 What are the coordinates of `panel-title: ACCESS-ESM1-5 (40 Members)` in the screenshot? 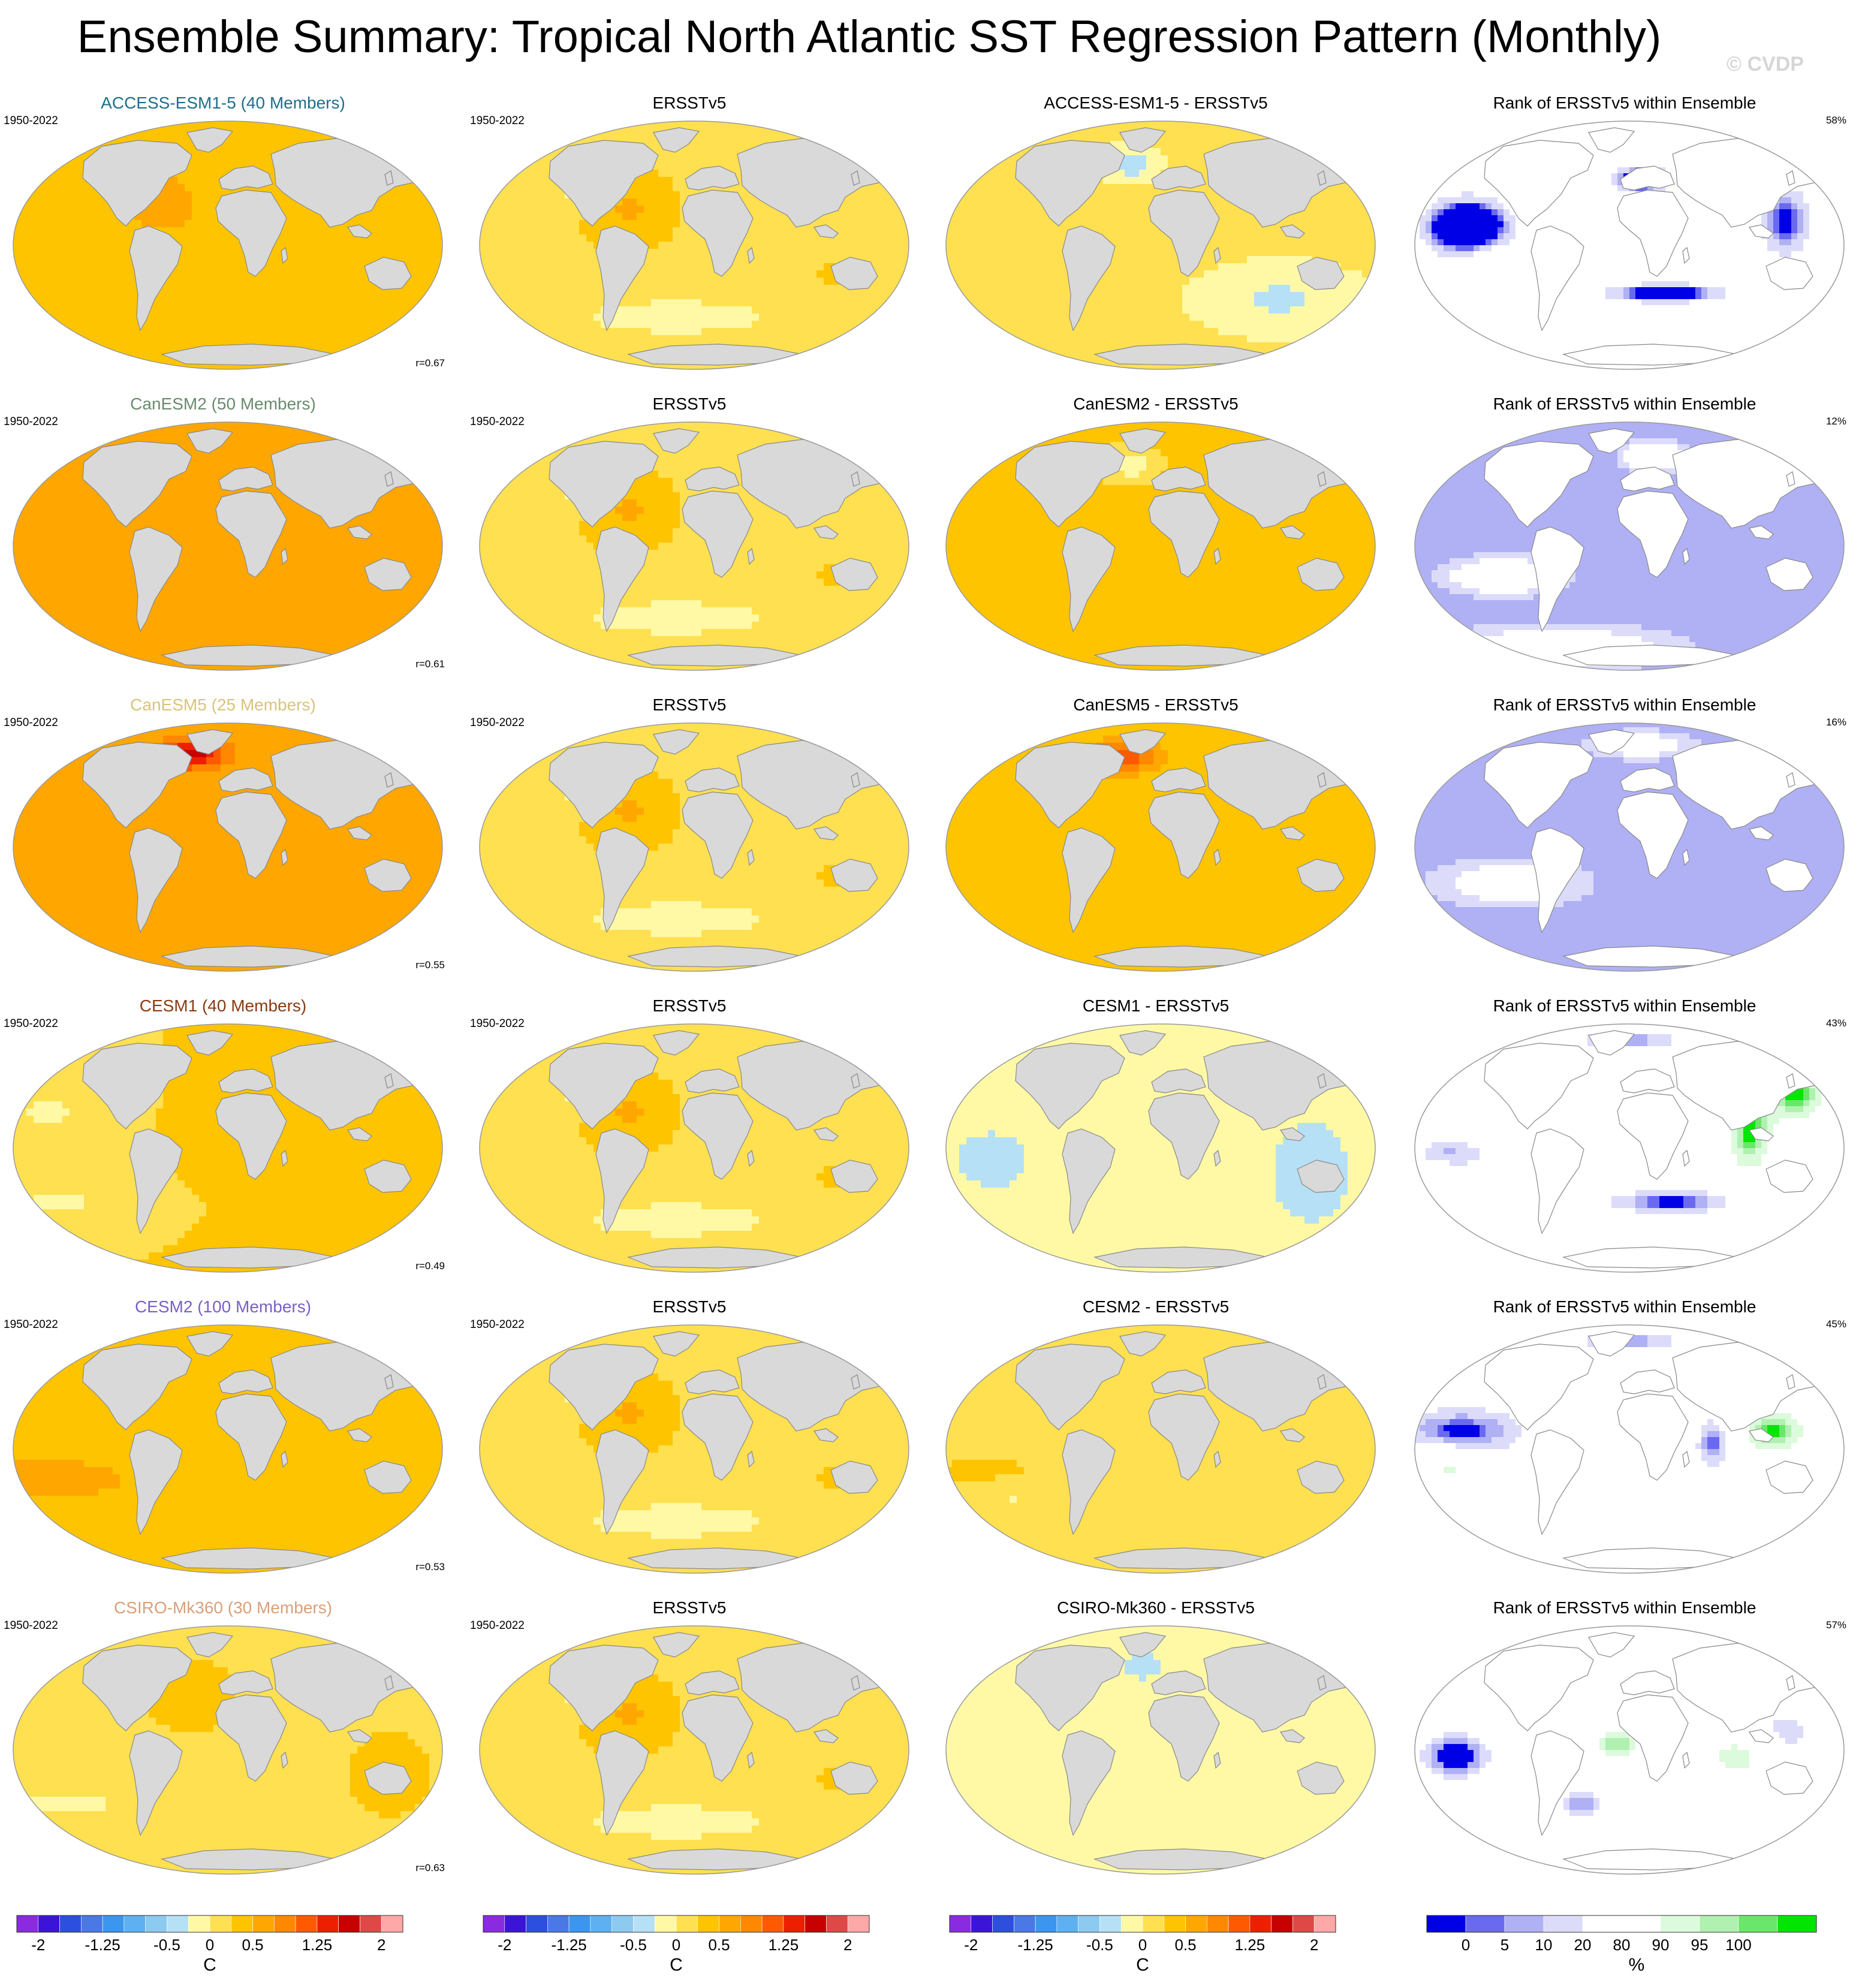 It's located at (223, 103).